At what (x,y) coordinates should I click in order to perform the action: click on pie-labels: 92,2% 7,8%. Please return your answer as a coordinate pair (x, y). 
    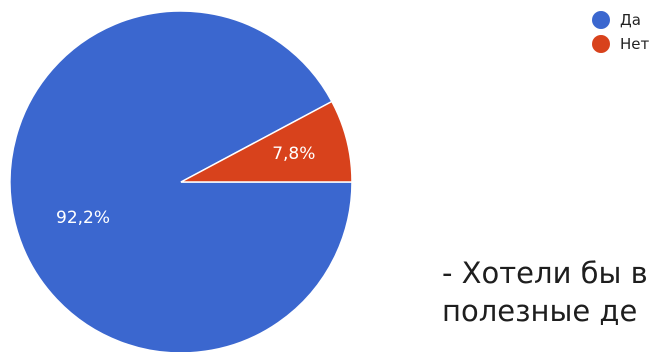
    Looking at the image, I should click on (185, 186).